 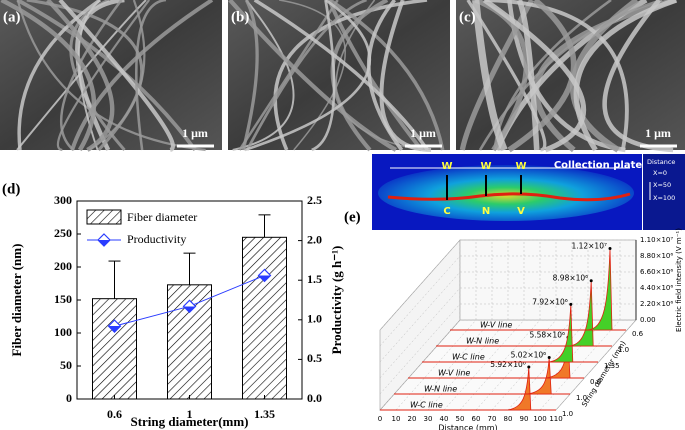 What do you see at coordinates (264, 414) in the screenshot?
I see `x-tick-label: 1.35` at bounding box center [264, 414].